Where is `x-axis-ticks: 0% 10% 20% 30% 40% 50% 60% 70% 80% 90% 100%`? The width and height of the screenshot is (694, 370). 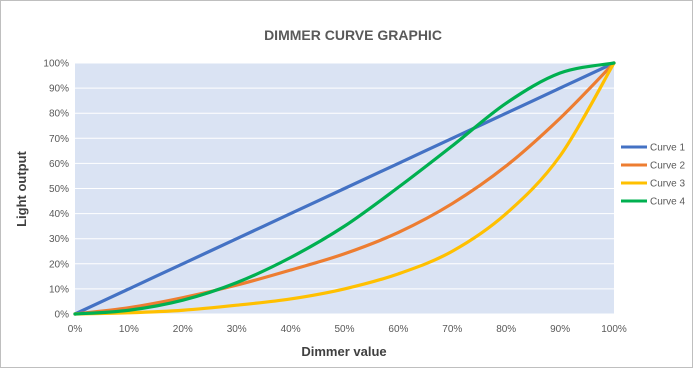 x-axis-ticks: 0% 10% 20% 30% 40% 50% 60% 70% 80% 90% 100% is located at coordinates (347, 329).